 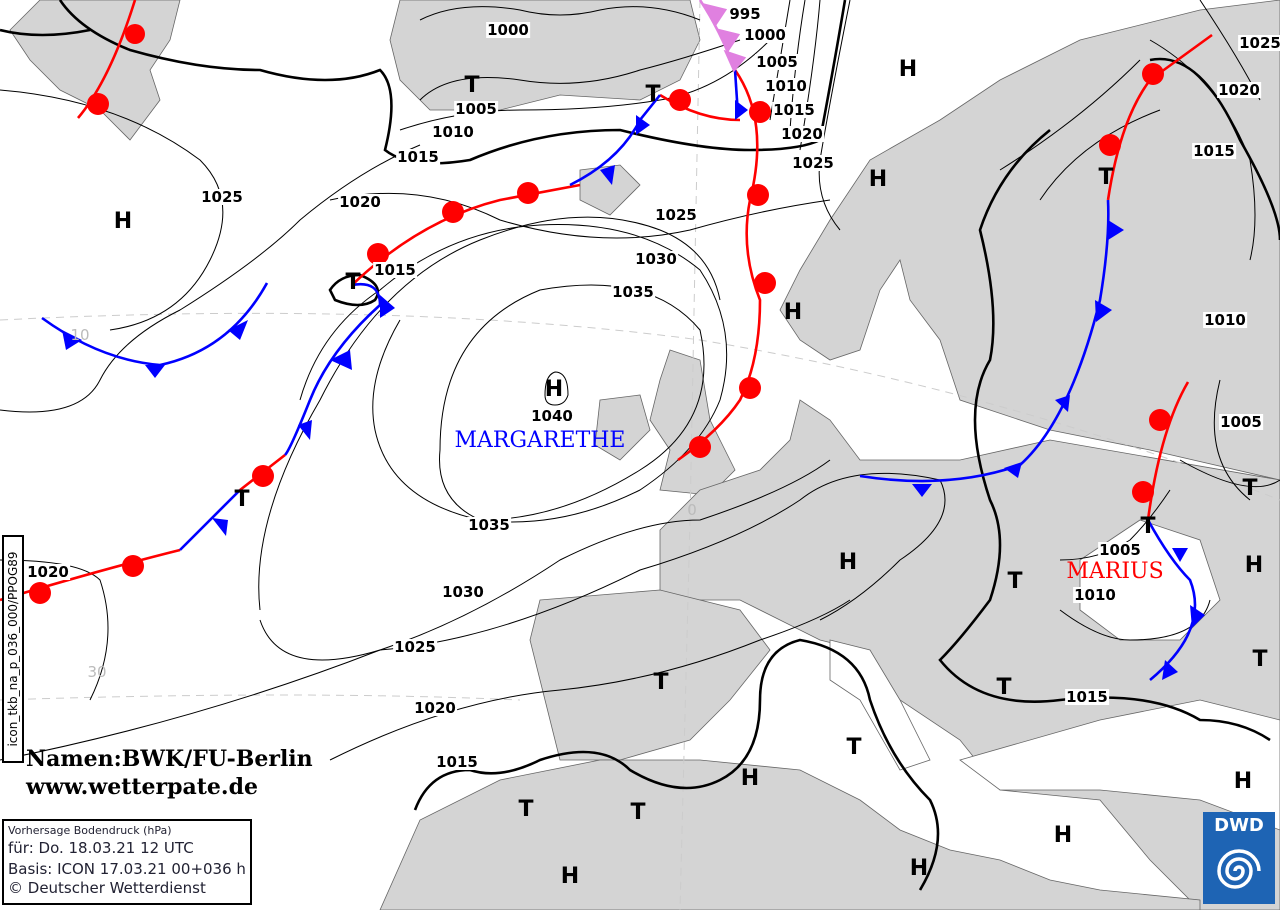 I want to click on info-basis: Basis: ICON 17.03.21 00+036 h, so click(x=127, y=869).